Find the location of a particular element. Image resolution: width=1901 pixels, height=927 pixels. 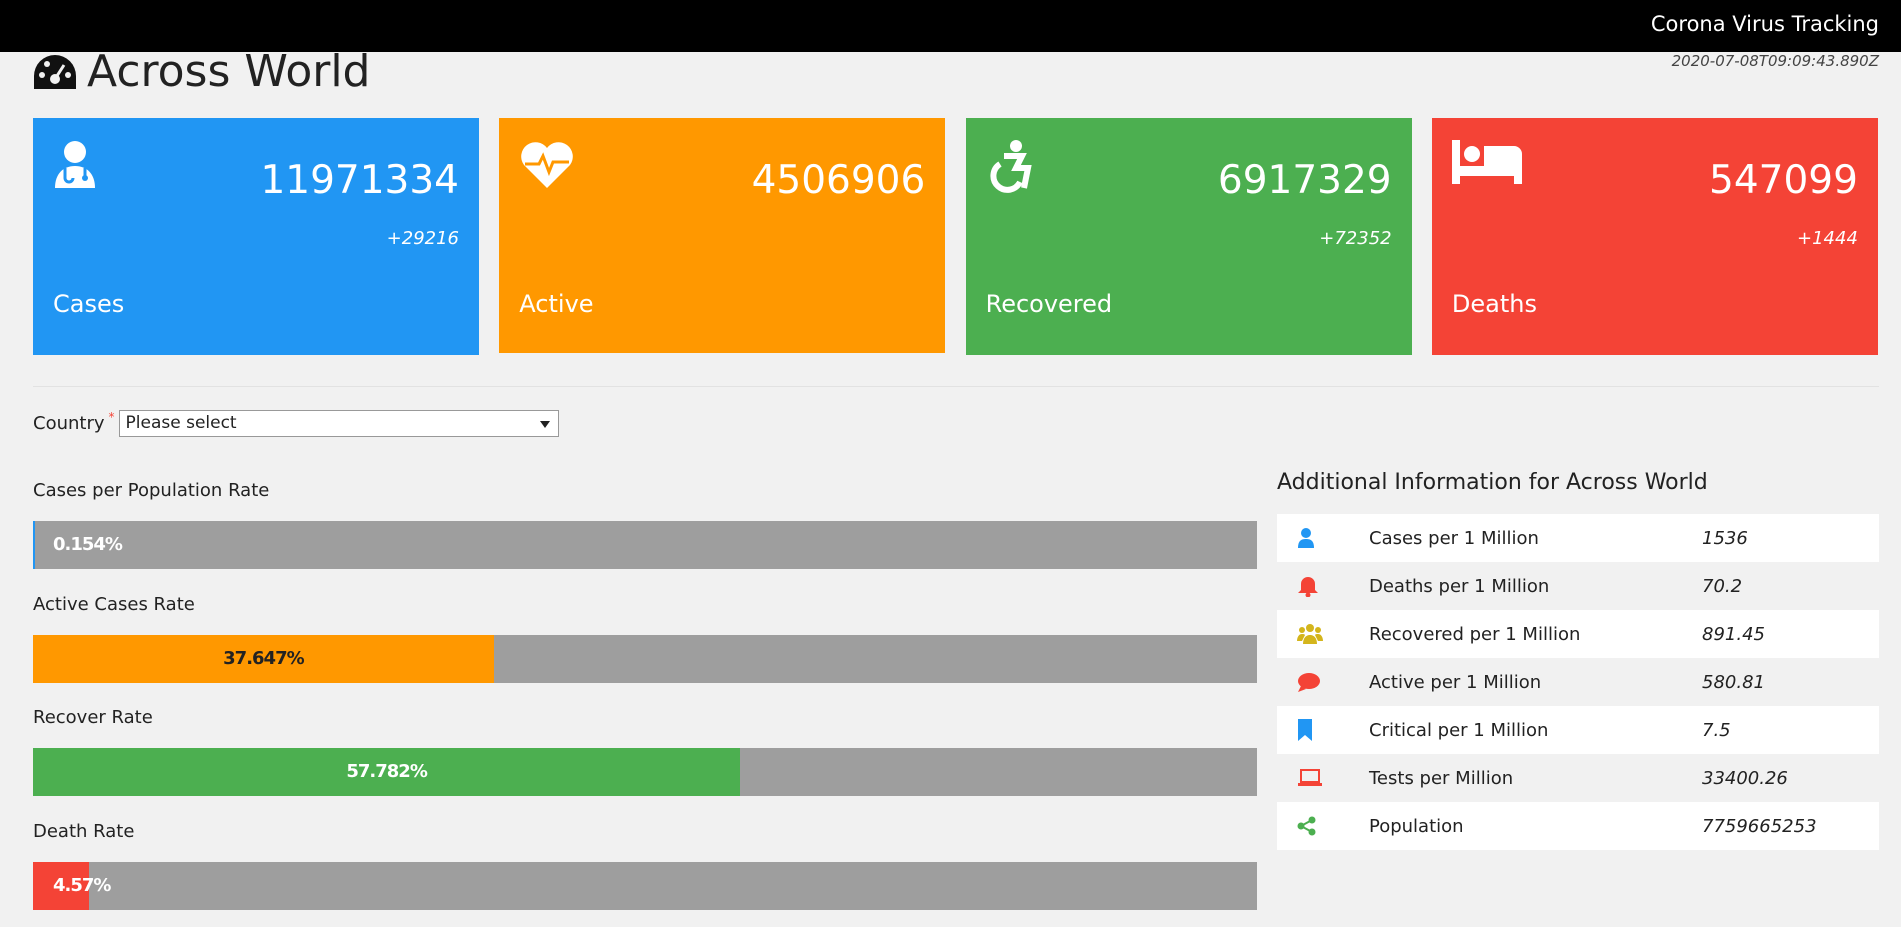

dashboard-icon is located at coordinates (55, 71).